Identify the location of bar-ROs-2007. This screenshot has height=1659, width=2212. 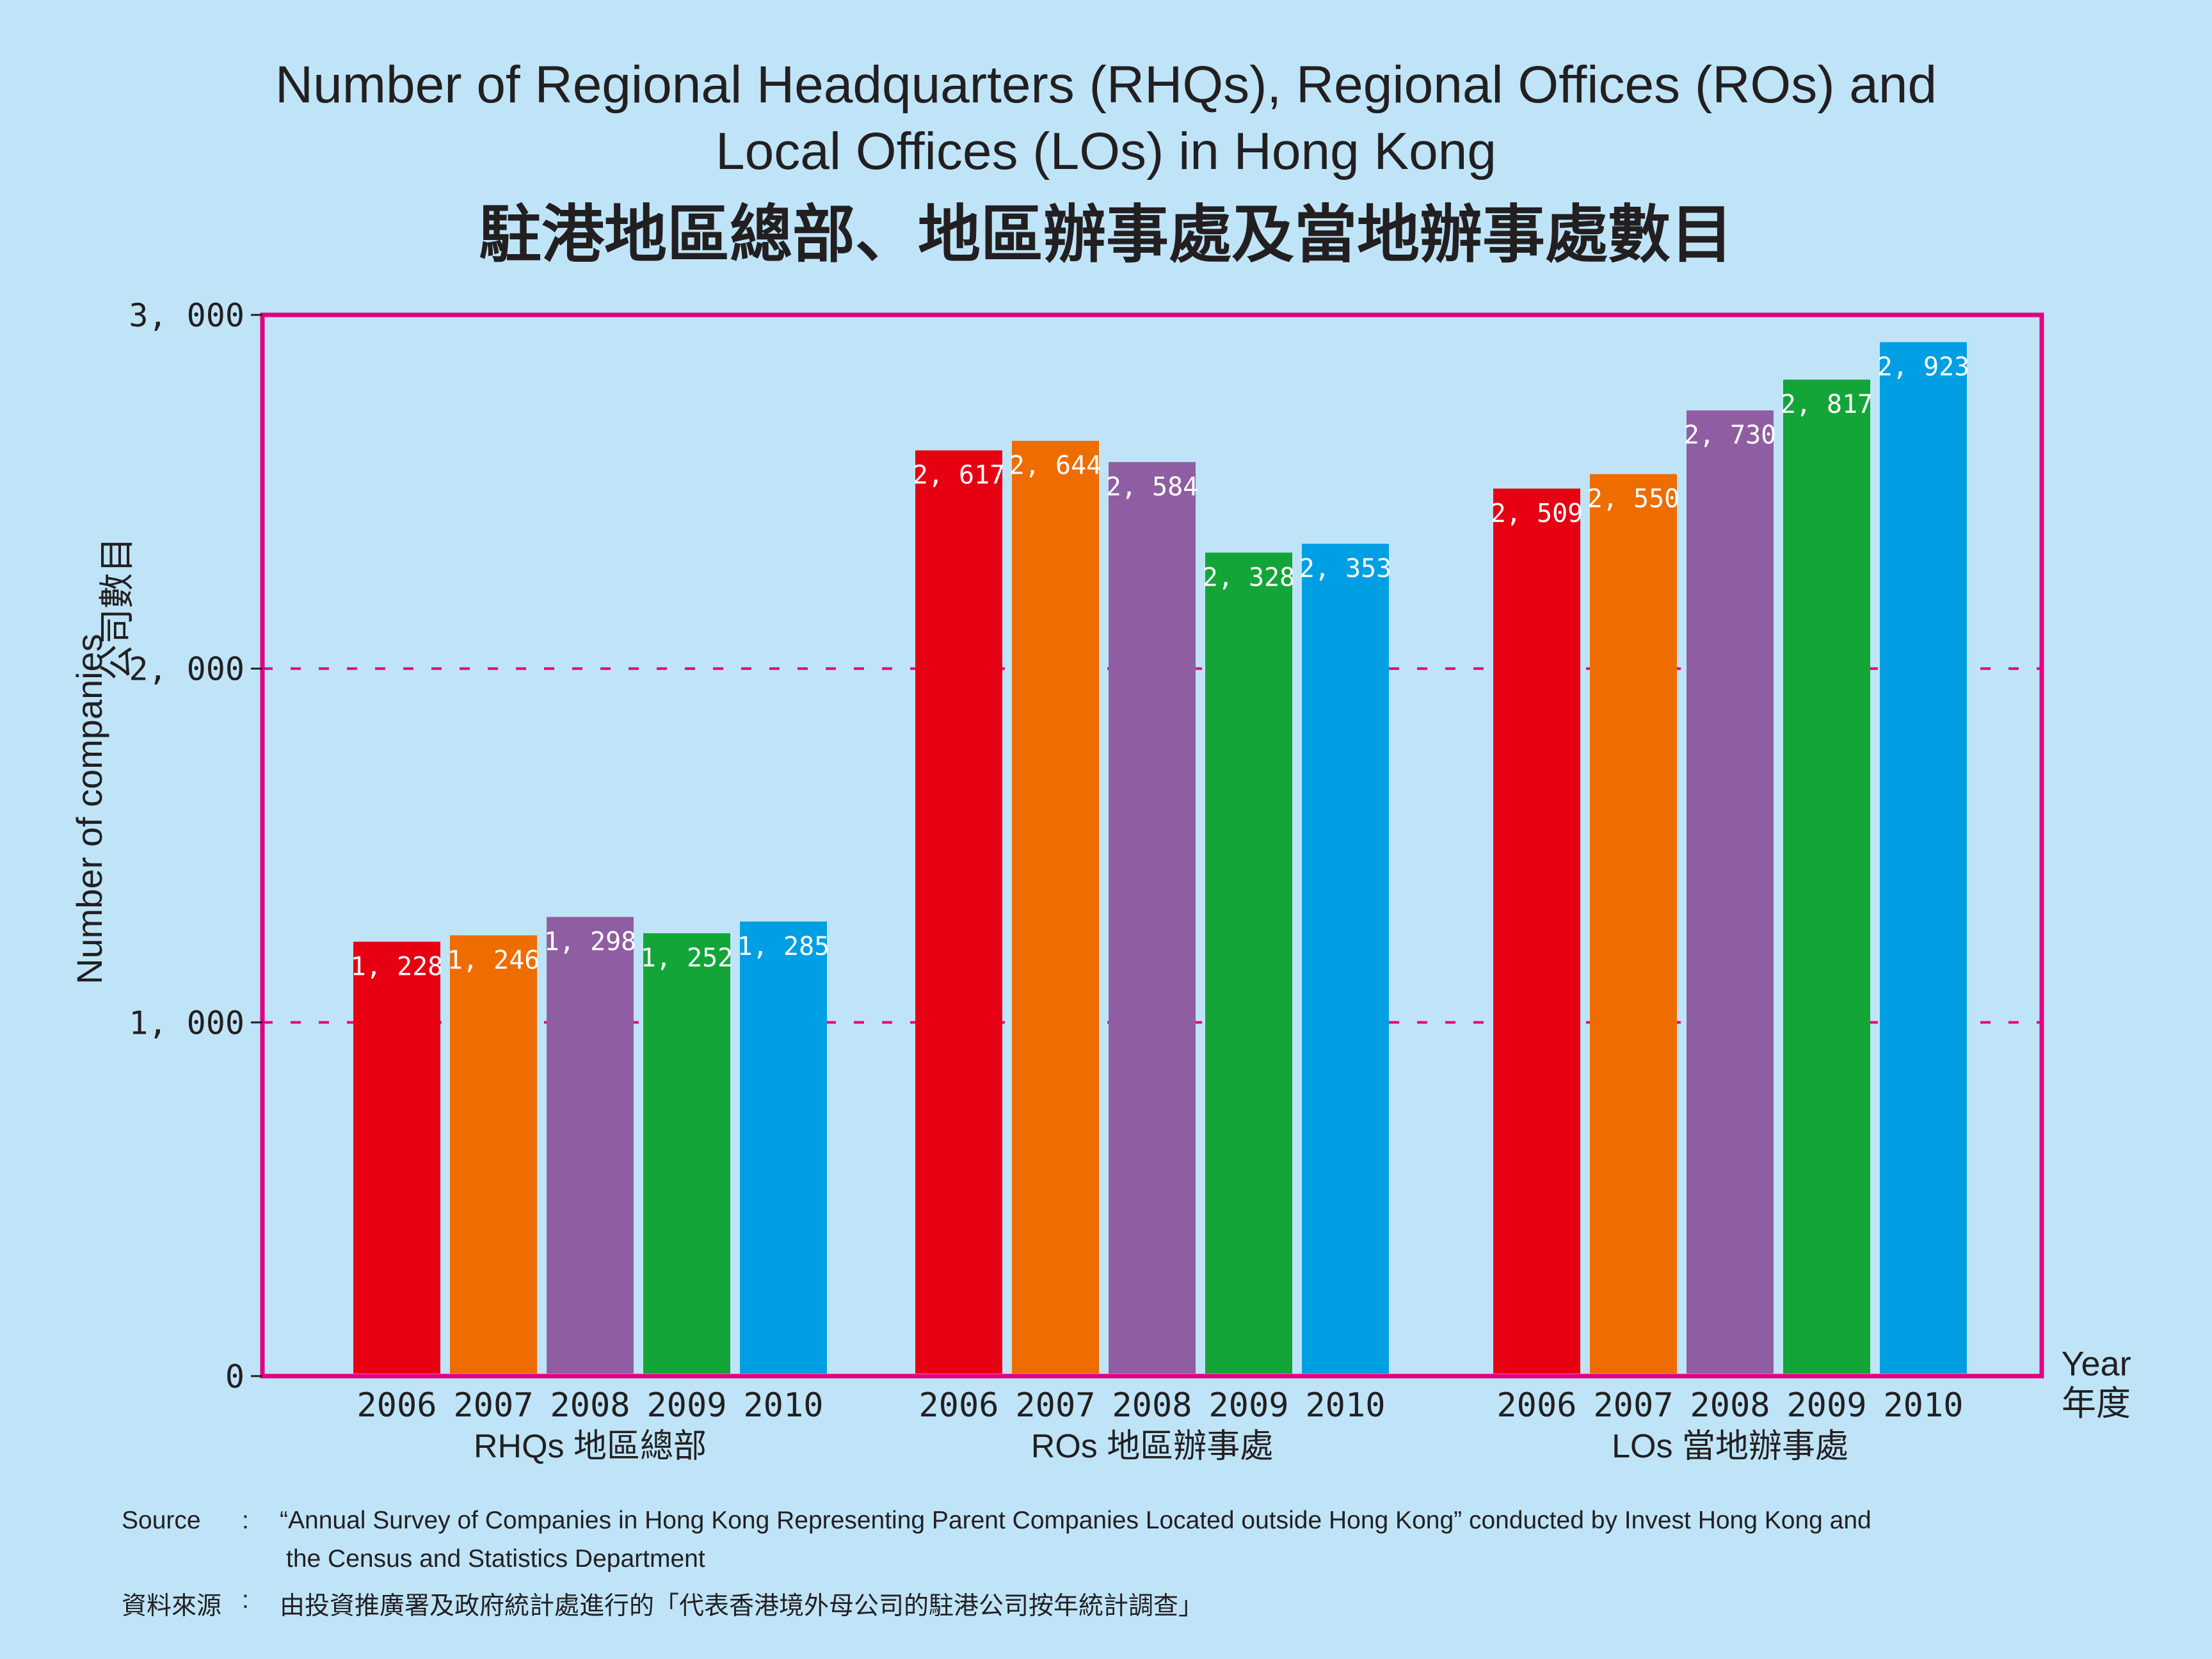
(1055, 907).